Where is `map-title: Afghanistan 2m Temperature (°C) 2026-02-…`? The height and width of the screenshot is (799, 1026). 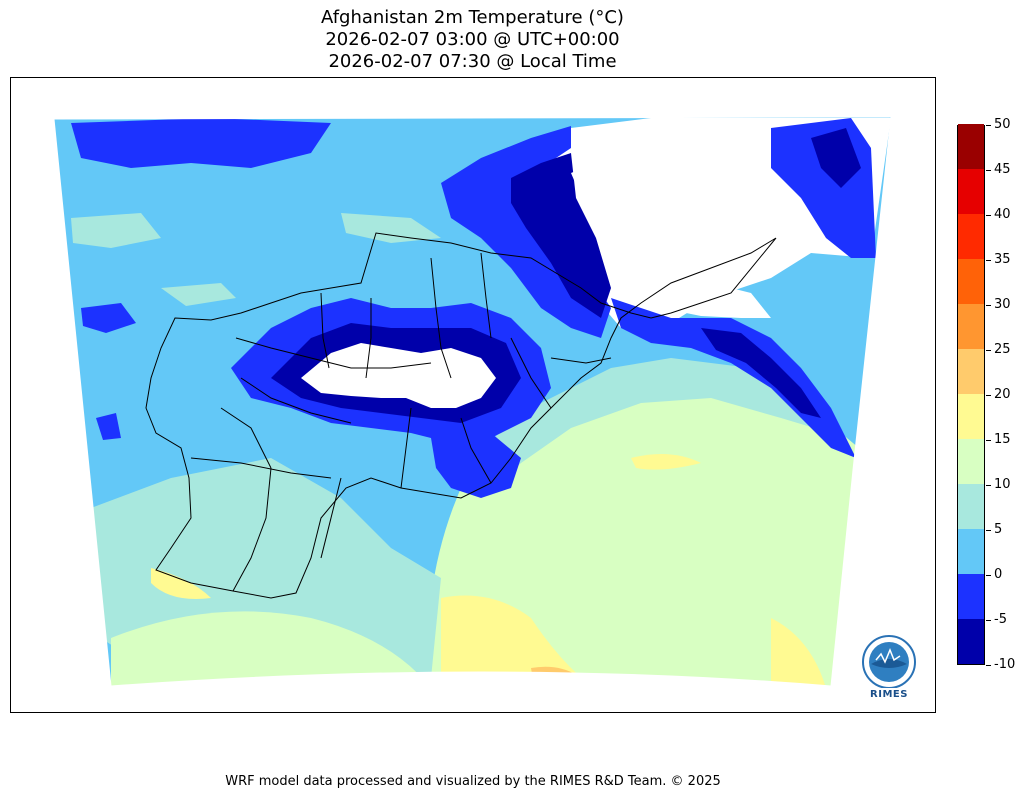 map-title: Afghanistan 2m Temperature (°C) 2026-02-… is located at coordinates (472, 40).